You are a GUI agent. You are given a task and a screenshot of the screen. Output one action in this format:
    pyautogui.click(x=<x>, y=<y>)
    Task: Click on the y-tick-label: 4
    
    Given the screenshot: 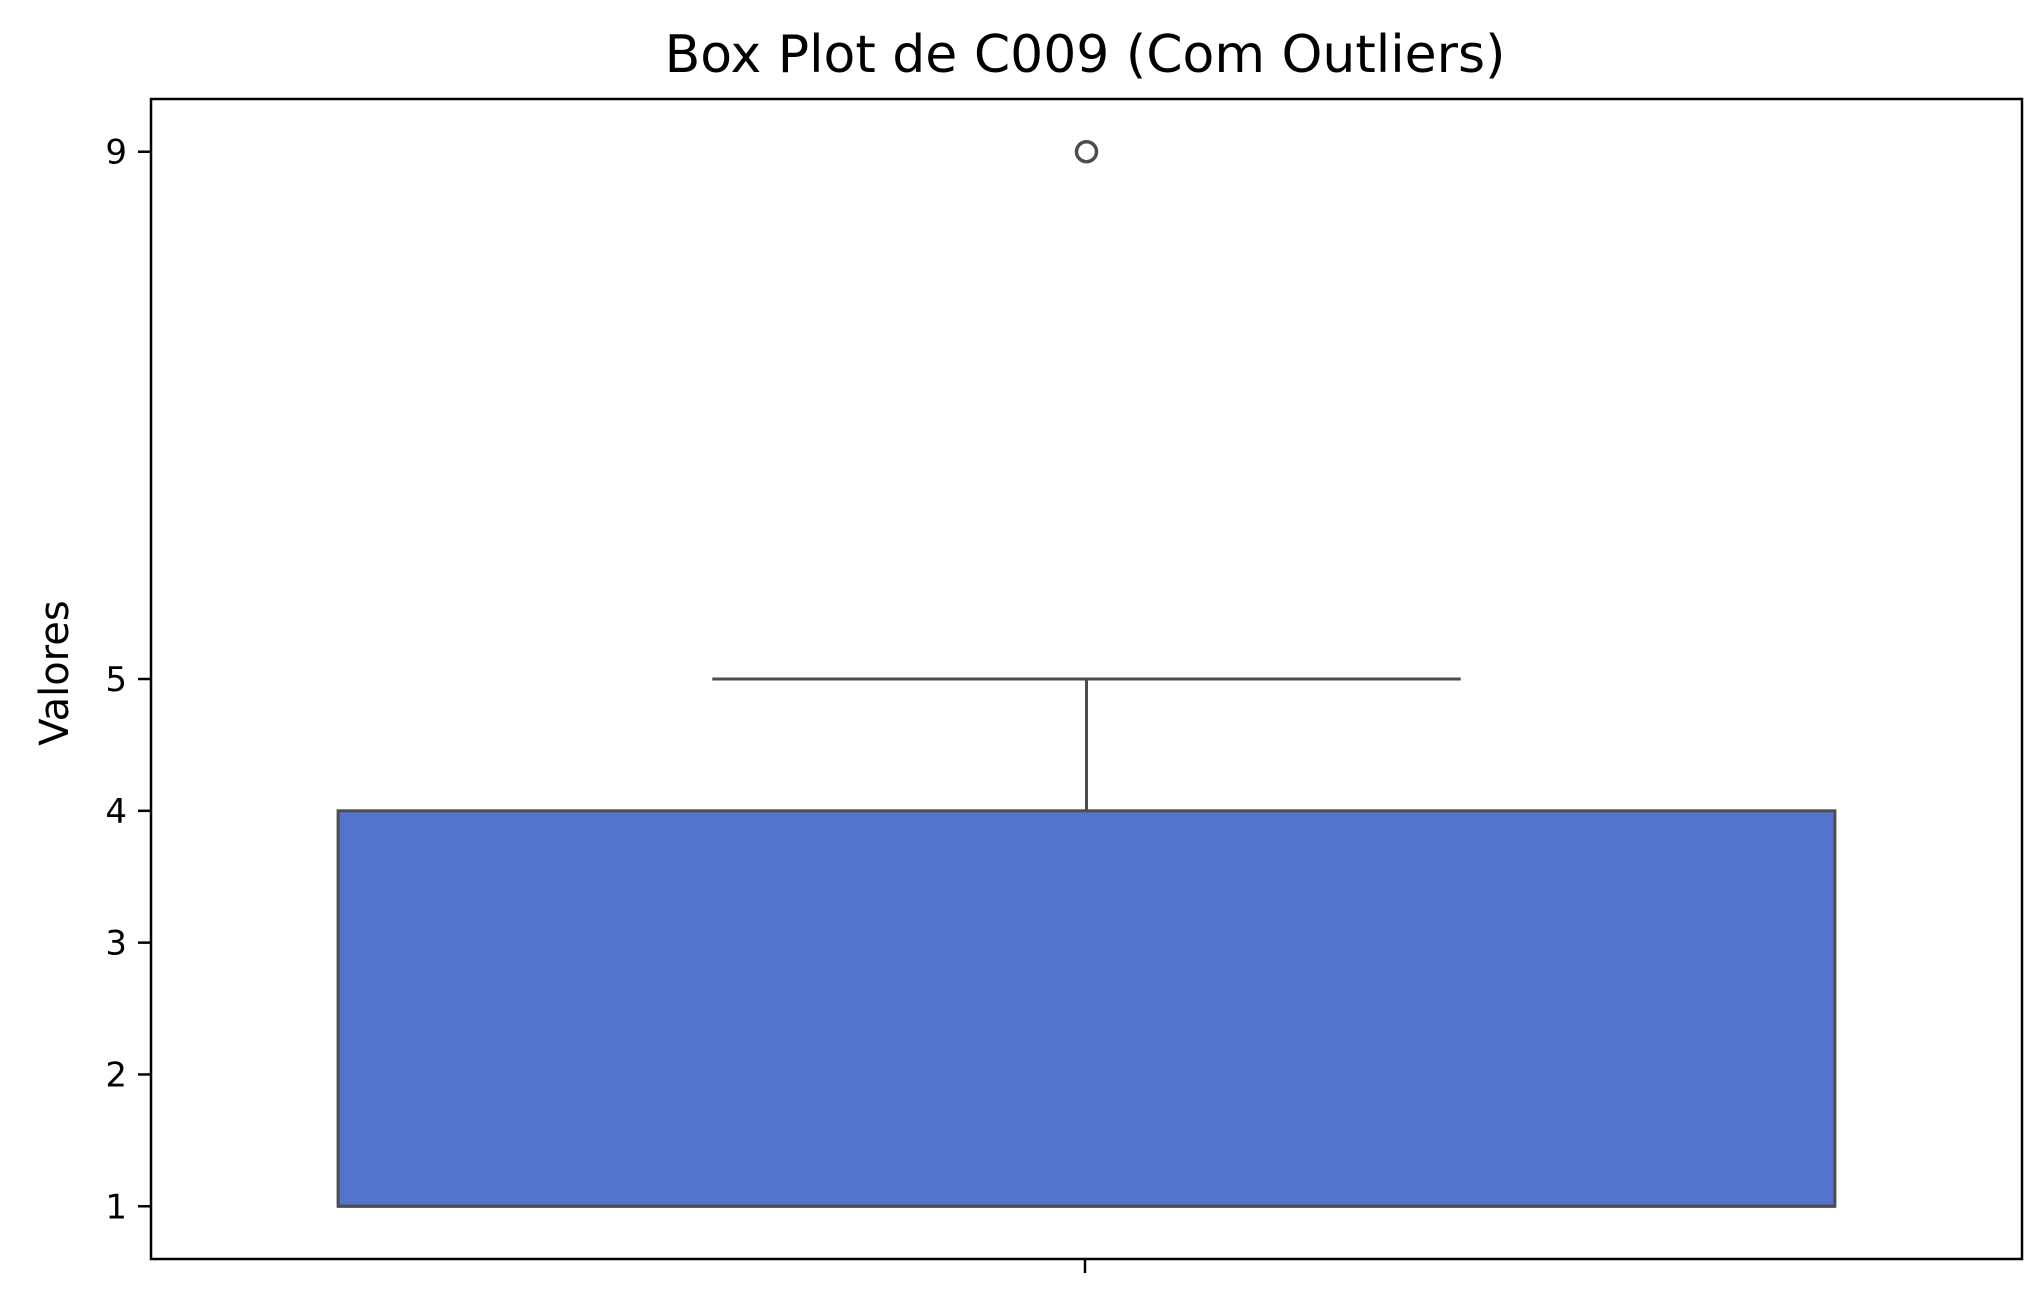 What is the action you would take?
    pyautogui.click(x=116, y=812)
    